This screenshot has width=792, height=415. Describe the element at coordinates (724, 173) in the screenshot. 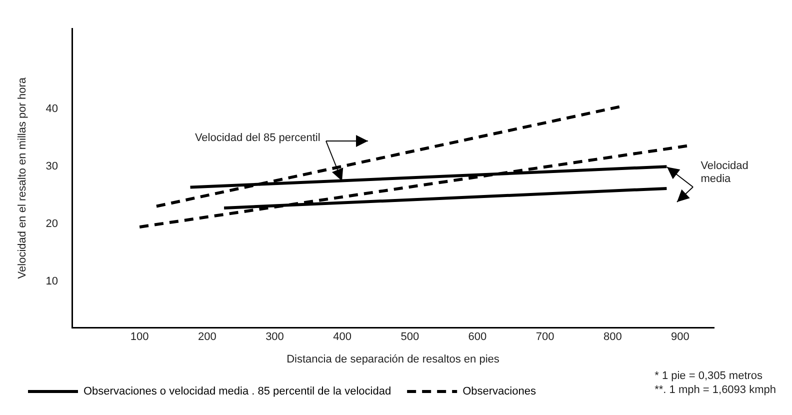

I see `annotation: Velocidad media` at that location.